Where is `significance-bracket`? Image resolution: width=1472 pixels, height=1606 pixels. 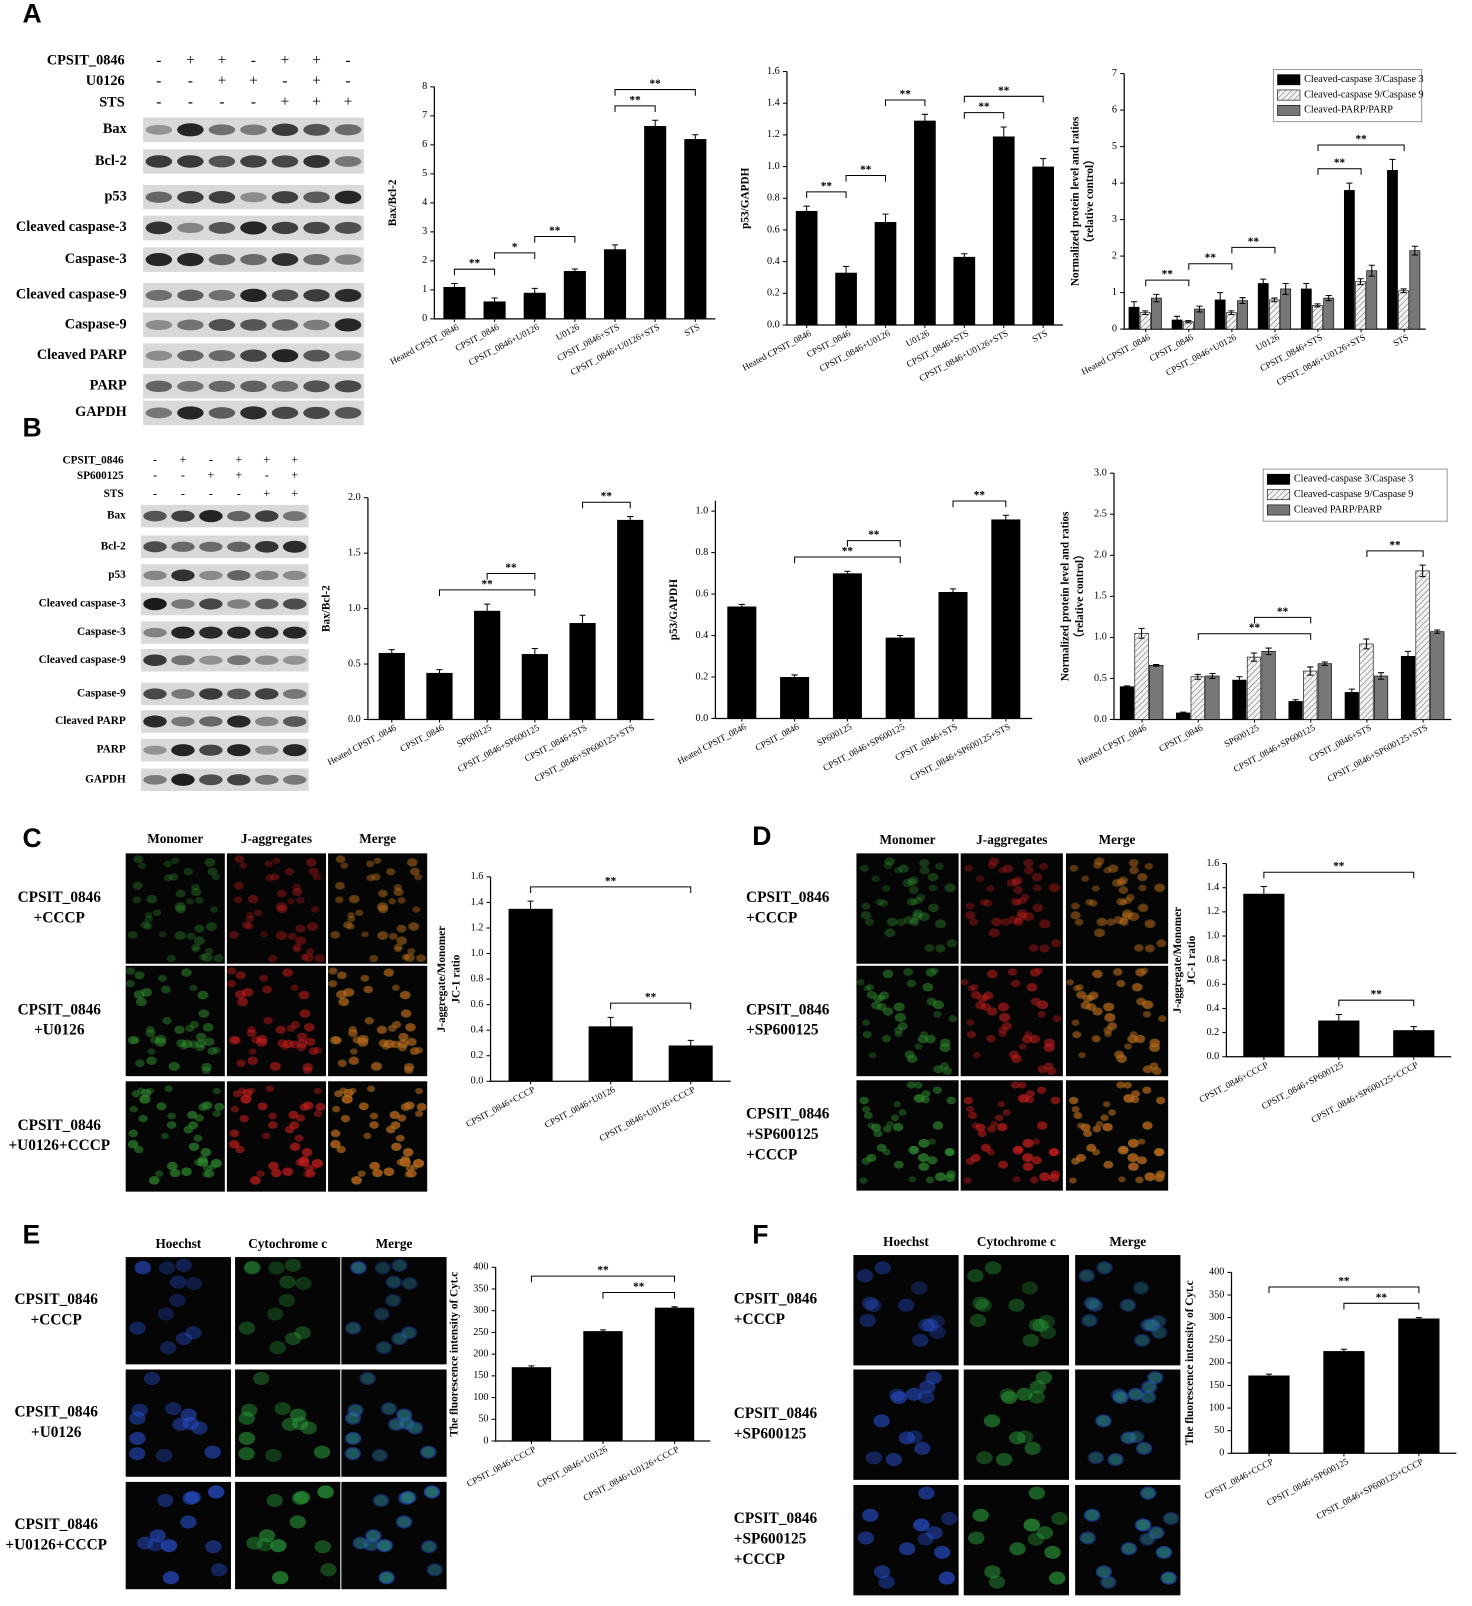
significance-bracket is located at coordinates (511, 576).